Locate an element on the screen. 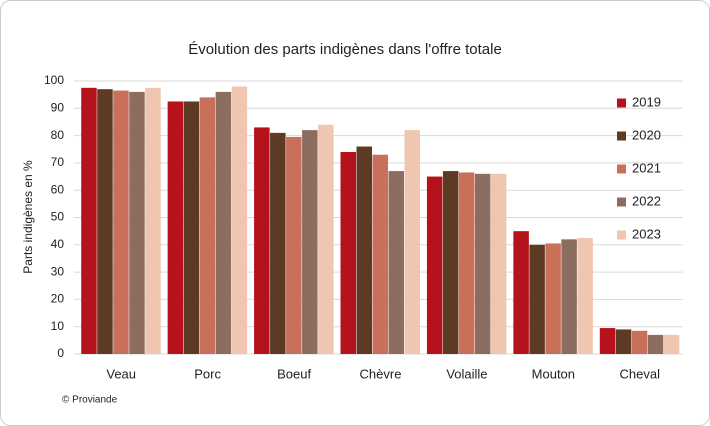 The image size is (710, 426). y-tick-label: 100 is located at coordinates (54, 80).